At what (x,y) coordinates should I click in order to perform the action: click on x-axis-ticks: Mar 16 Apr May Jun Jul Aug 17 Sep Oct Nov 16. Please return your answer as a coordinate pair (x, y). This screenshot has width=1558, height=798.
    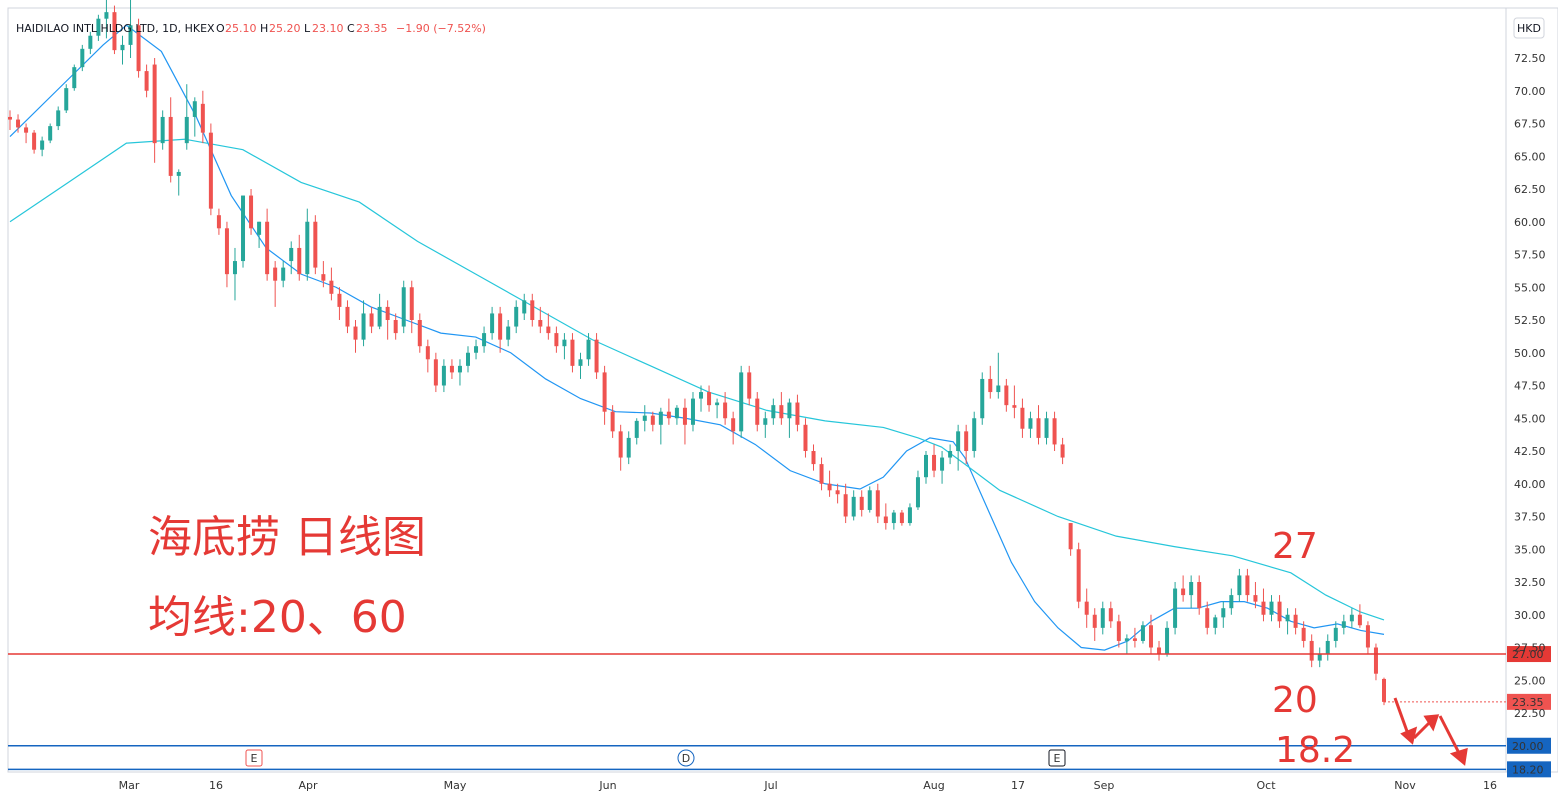
    Looking at the image, I should click on (808, 785).